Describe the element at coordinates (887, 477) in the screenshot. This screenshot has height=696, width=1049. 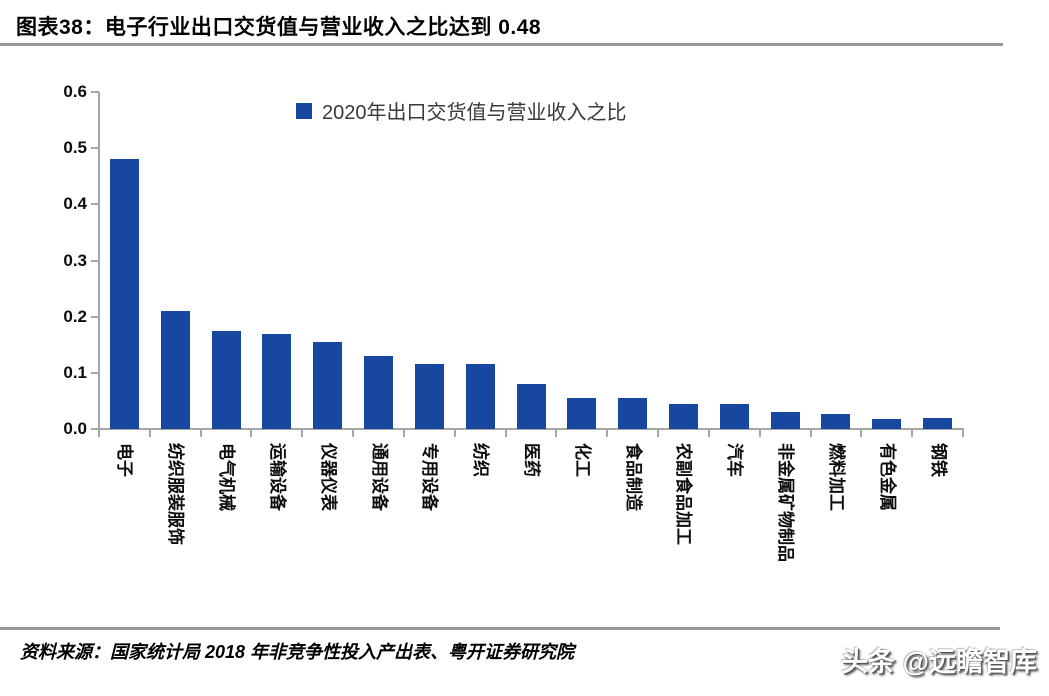
I see `x-tick-label: 有色金属` at that location.